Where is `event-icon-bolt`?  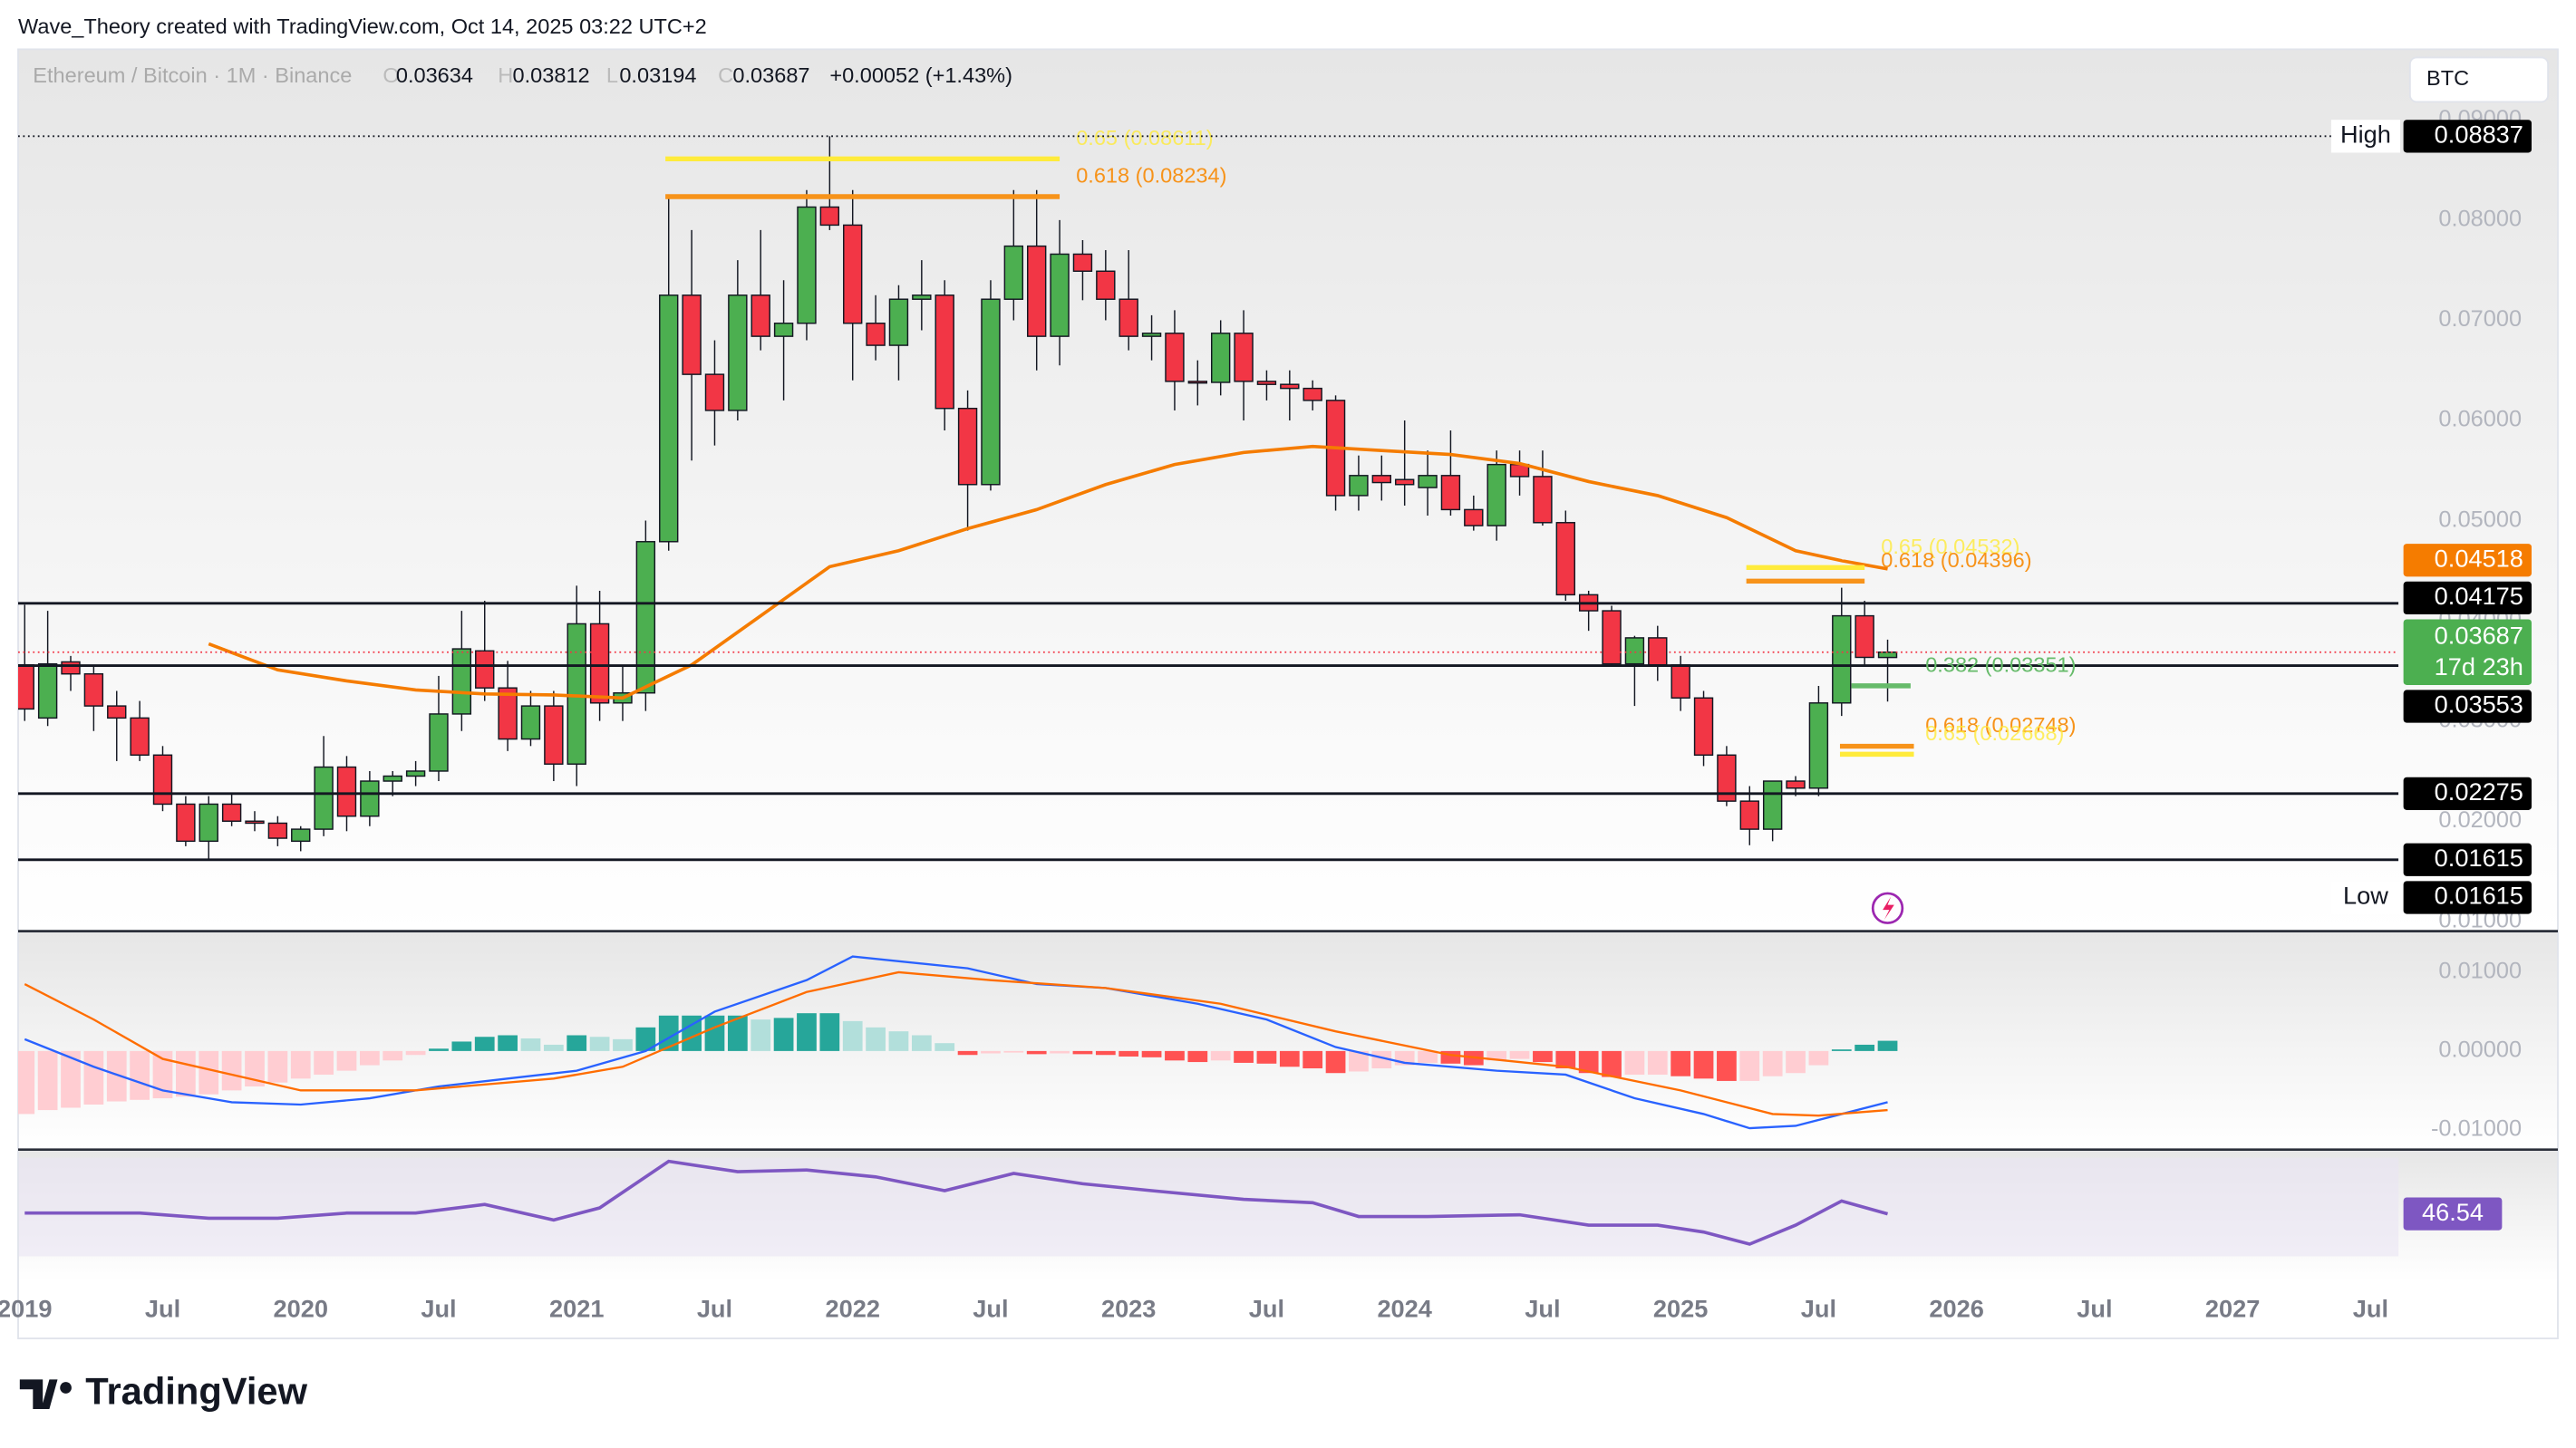 event-icon-bolt is located at coordinates (1888, 908).